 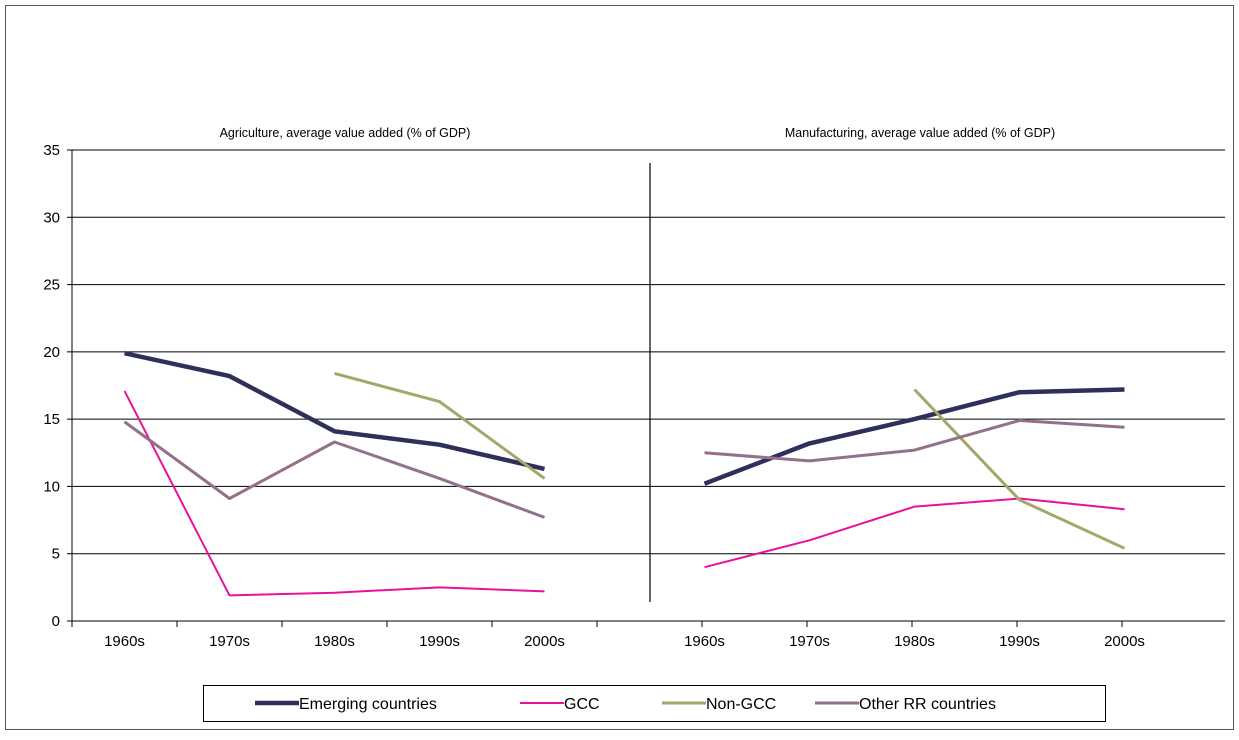 What do you see at coordinates (51, 486) in the screenshot?
I see `y-tick-label: 10` at bounding box center [51, 486].